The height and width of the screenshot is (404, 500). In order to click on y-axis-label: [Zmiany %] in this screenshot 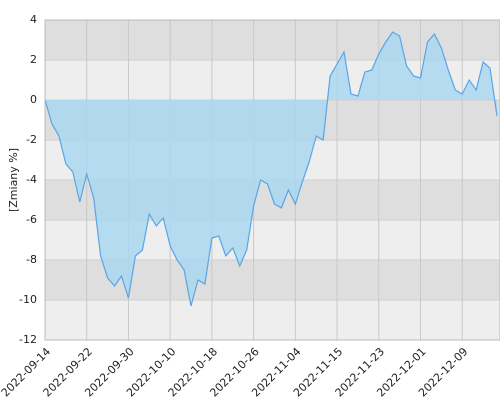, I will do `click(13, 180)`.